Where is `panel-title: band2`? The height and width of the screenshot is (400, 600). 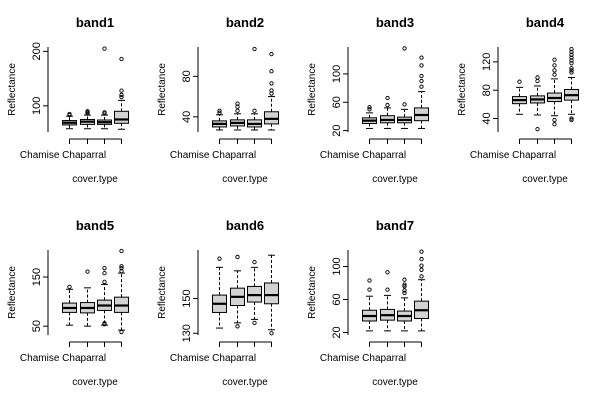 panel-title: band2 is located at coordinates (245, 22).